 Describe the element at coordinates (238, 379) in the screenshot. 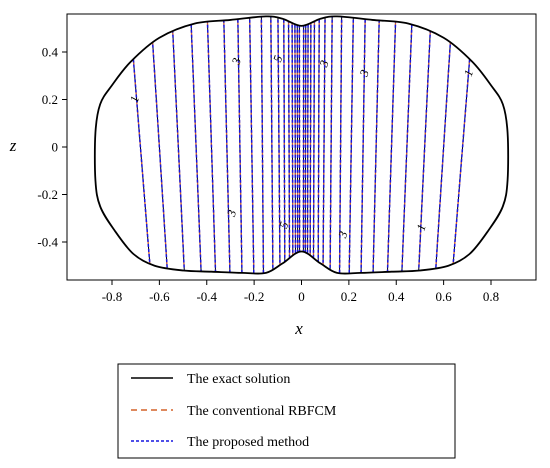

I see `legend-label-exact: The exact solution` at that location.